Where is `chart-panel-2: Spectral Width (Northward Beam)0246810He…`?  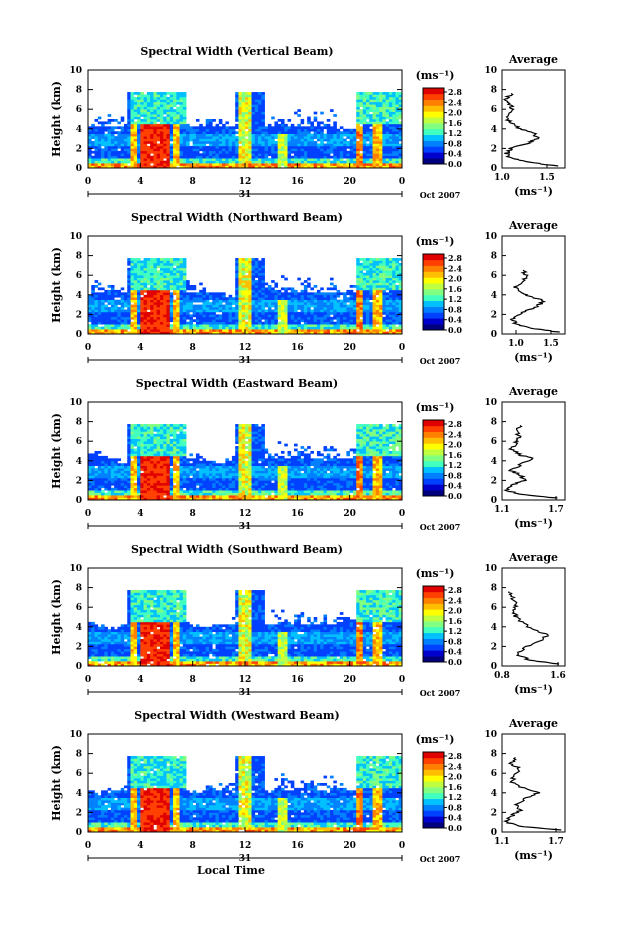 chart-panel-2: Spectral Width (Northward Beam)0246810He… is located at coordinates (308, 288).